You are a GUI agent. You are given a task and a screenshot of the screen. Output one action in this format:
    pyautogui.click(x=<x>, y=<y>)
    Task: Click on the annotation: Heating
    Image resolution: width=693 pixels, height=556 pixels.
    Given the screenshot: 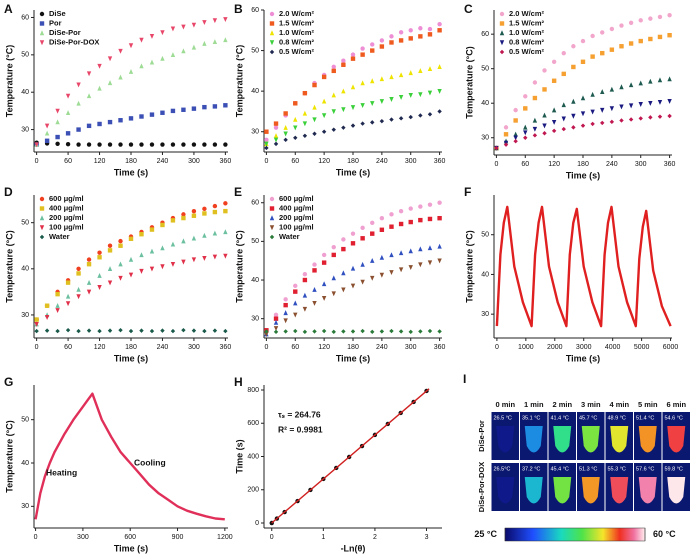 What is the action you would take?
    pyautogui.click(x=61, y=472)
    